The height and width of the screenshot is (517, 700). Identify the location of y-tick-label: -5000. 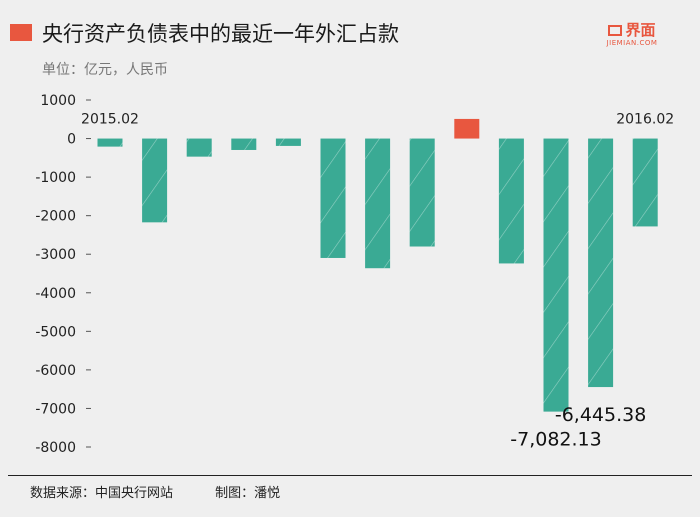
(55, 332).